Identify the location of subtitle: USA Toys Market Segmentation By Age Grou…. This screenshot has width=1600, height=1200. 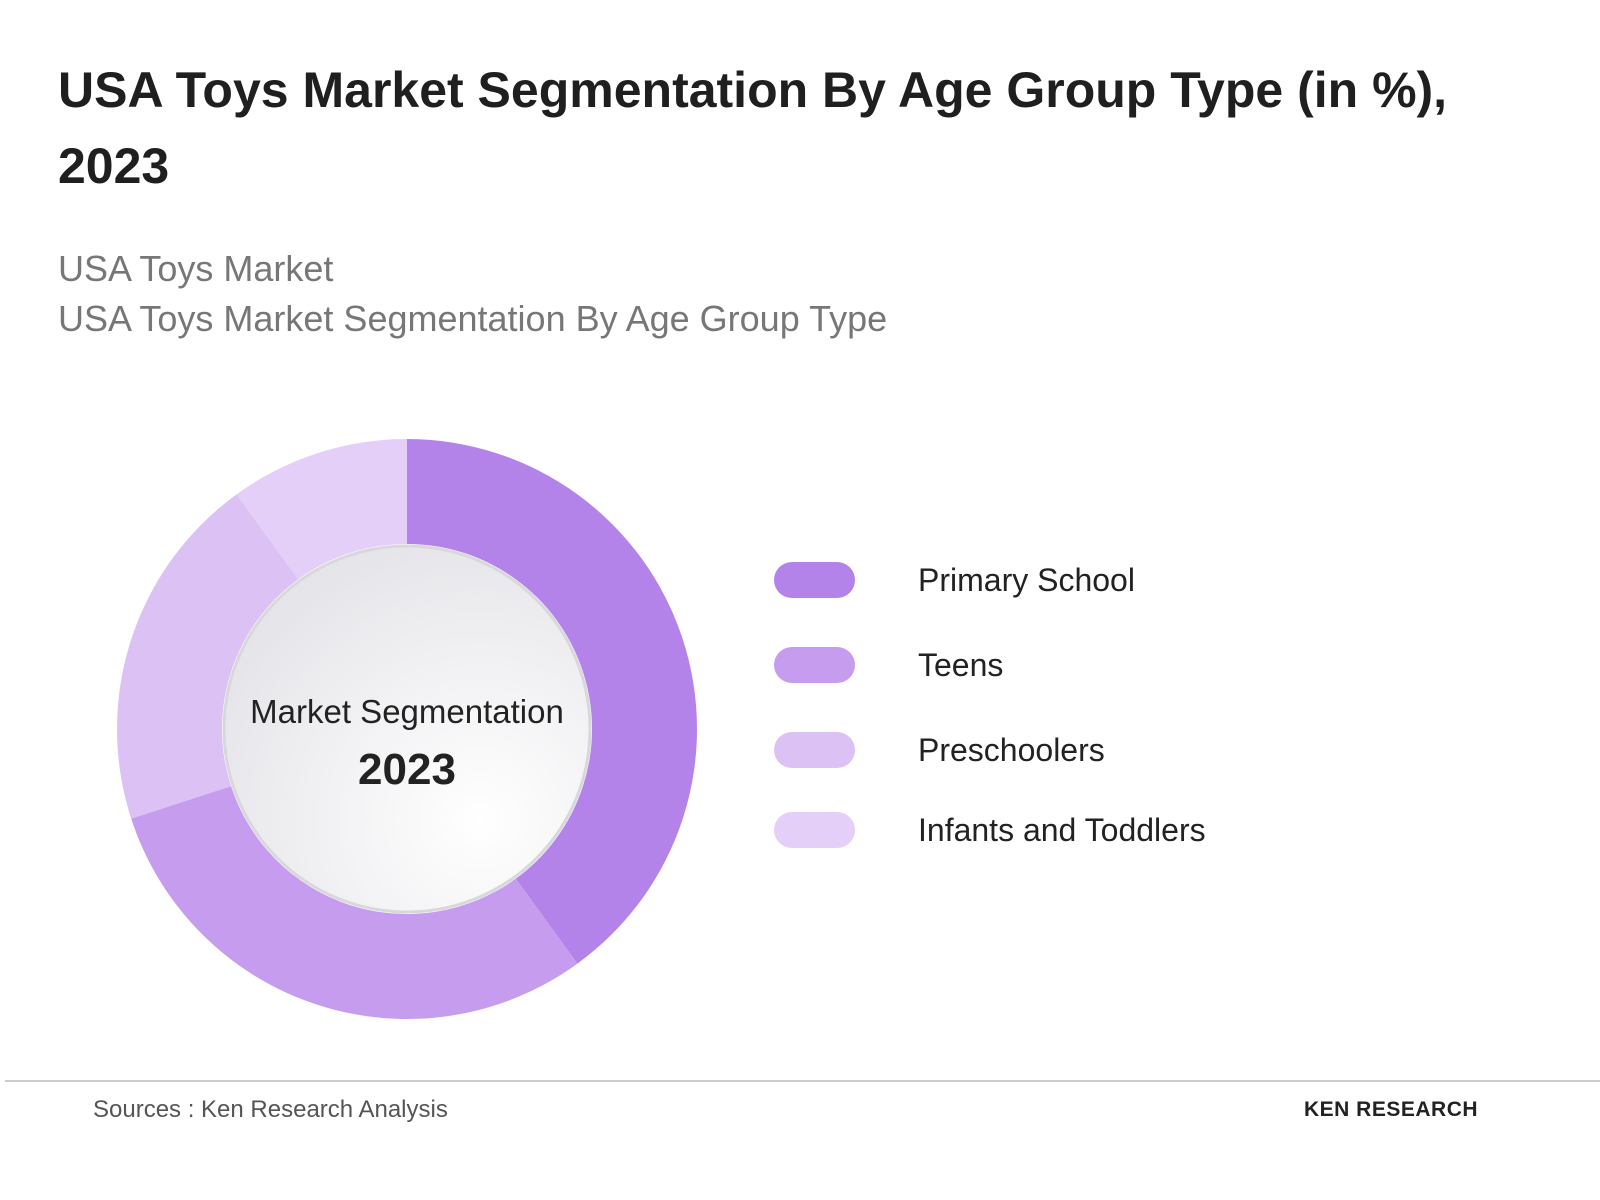
(473, 318).